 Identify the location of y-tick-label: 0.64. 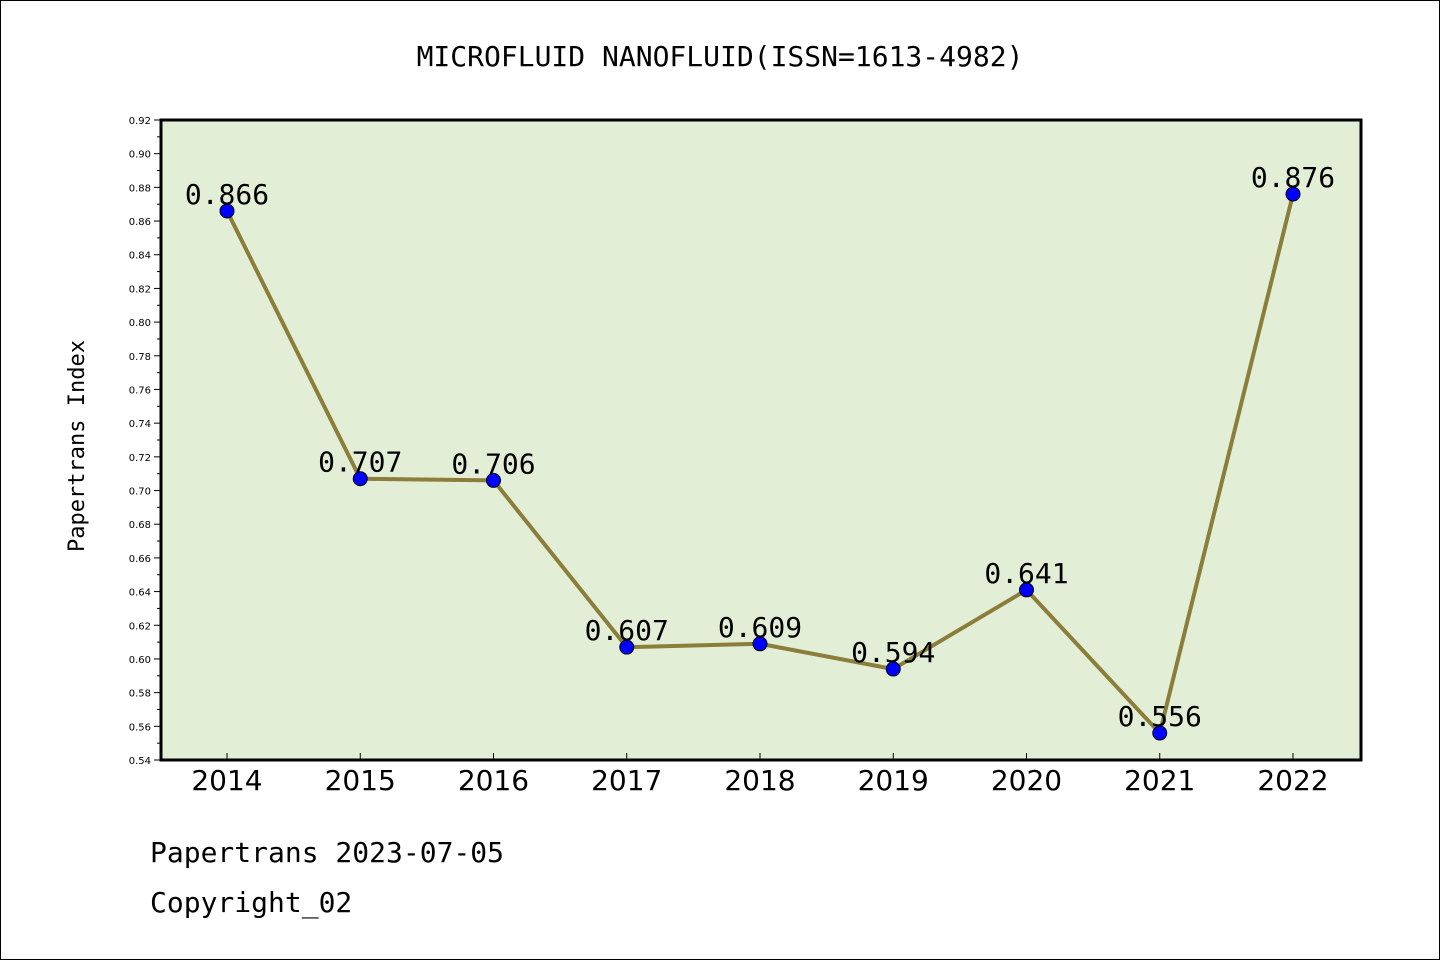
(140, 593).